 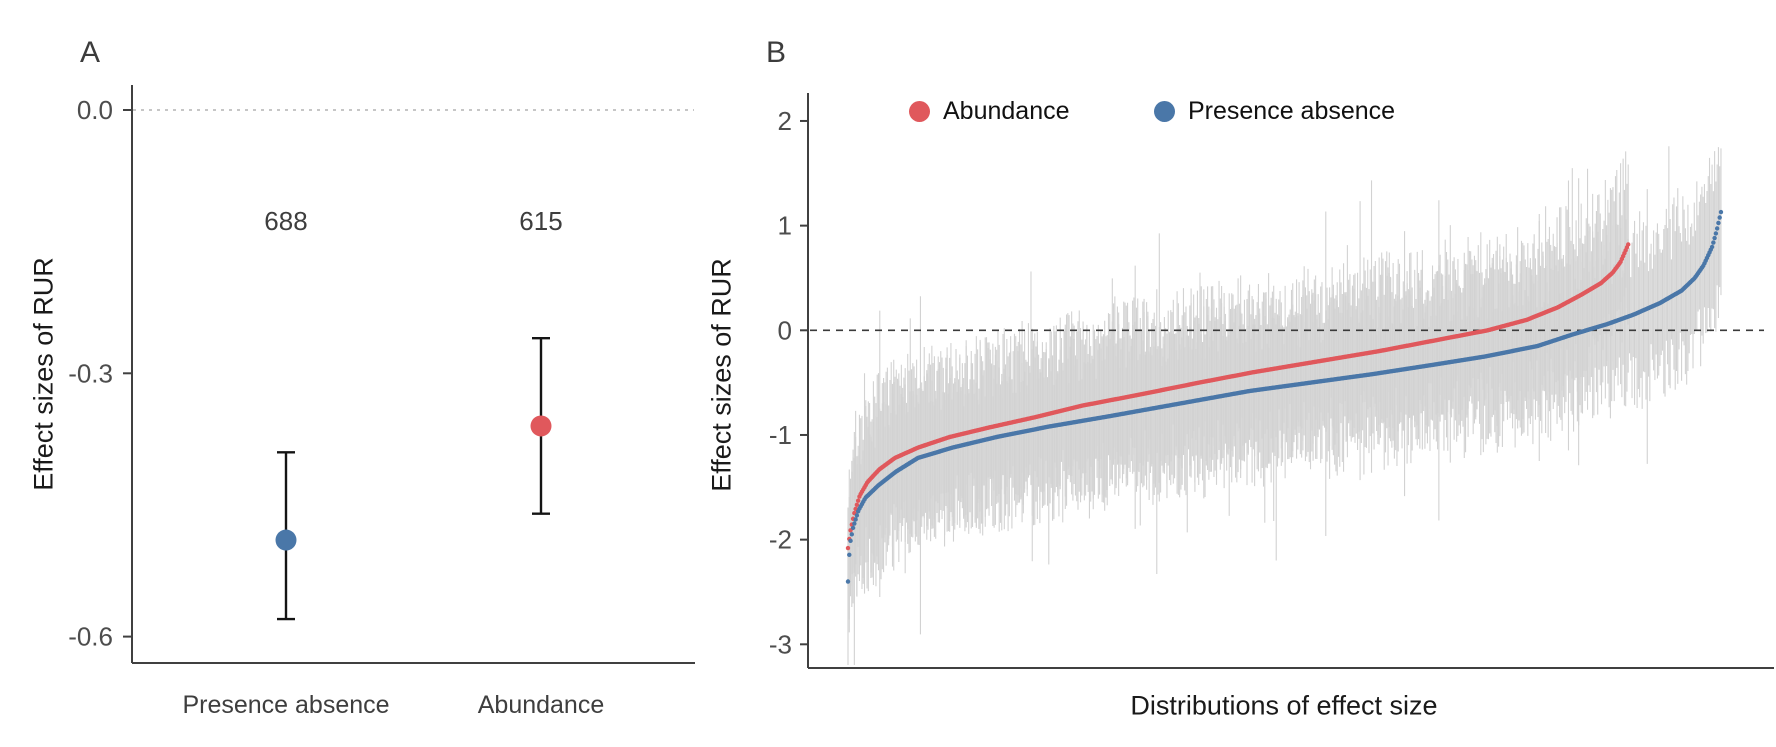 I want to click on legend-item-abundance: Abundance, so click(x=989, y=111).